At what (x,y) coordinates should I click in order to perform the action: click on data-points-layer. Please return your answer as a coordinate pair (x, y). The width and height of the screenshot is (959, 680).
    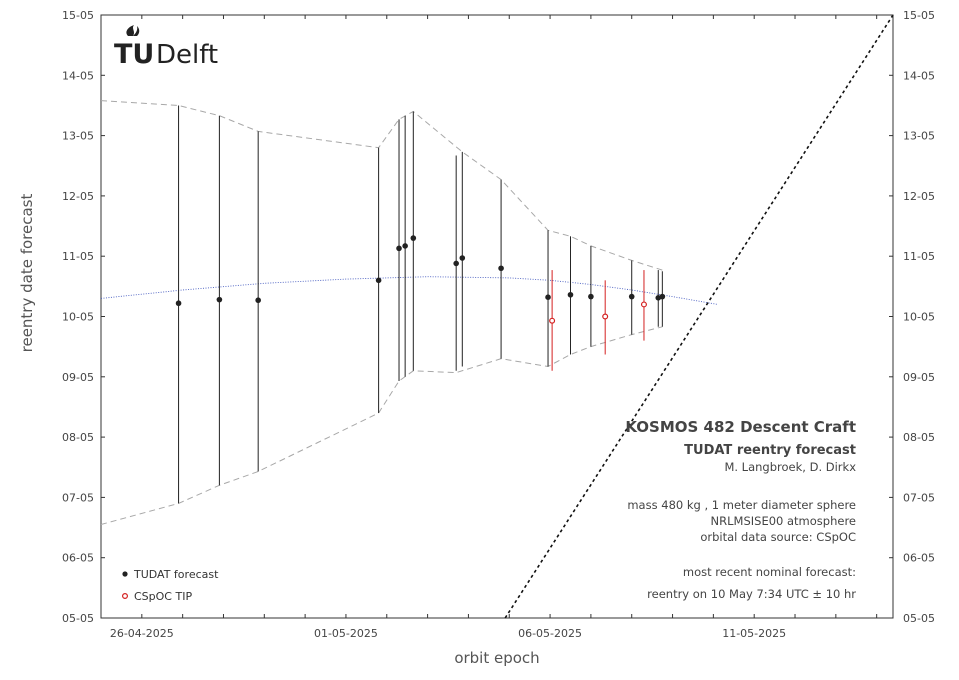
    Looking at the image, I should click on (420, 279).